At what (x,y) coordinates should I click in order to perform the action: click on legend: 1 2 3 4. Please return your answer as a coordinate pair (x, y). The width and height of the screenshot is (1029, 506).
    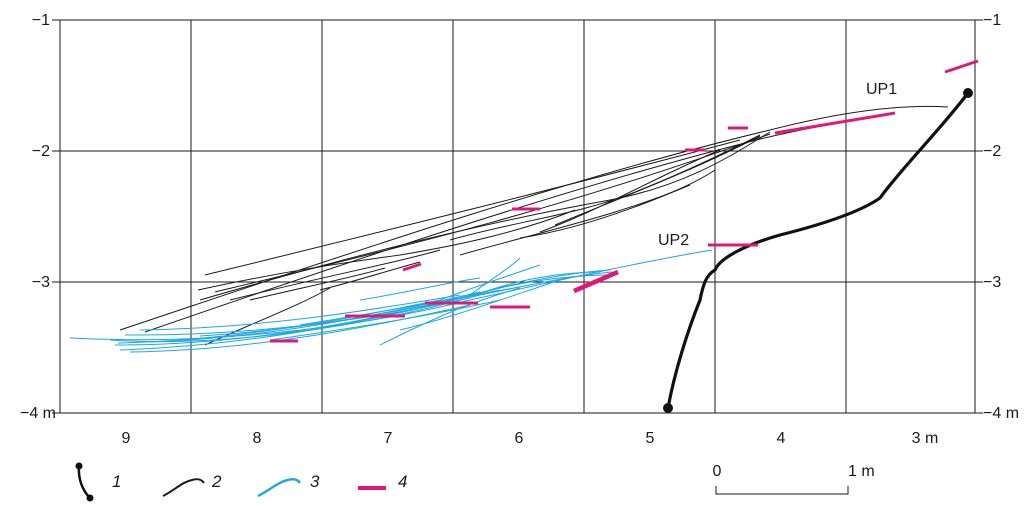
    Looking at the image, I should click on (241, 482).